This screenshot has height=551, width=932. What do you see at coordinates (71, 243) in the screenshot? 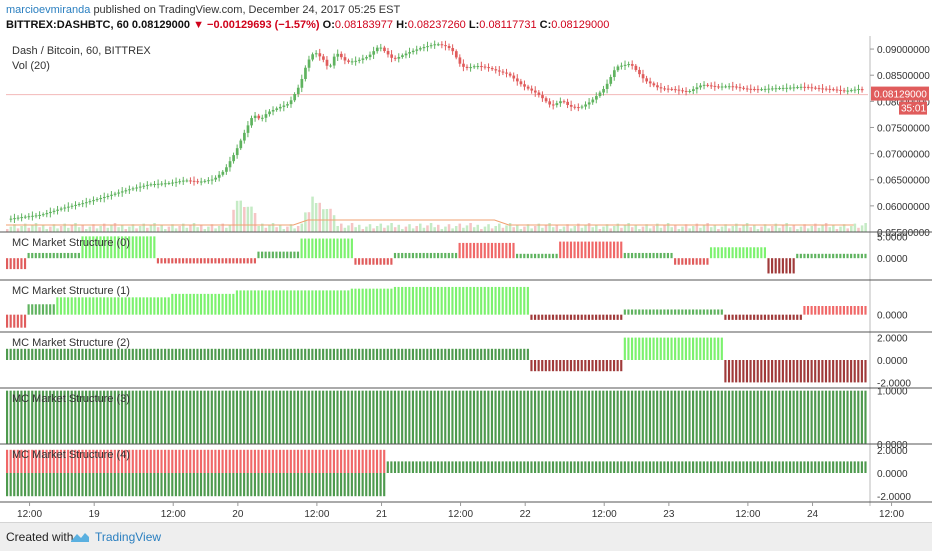
I see `indicator-label: MC Market Structure (0)` at bounding box center [71, 243].